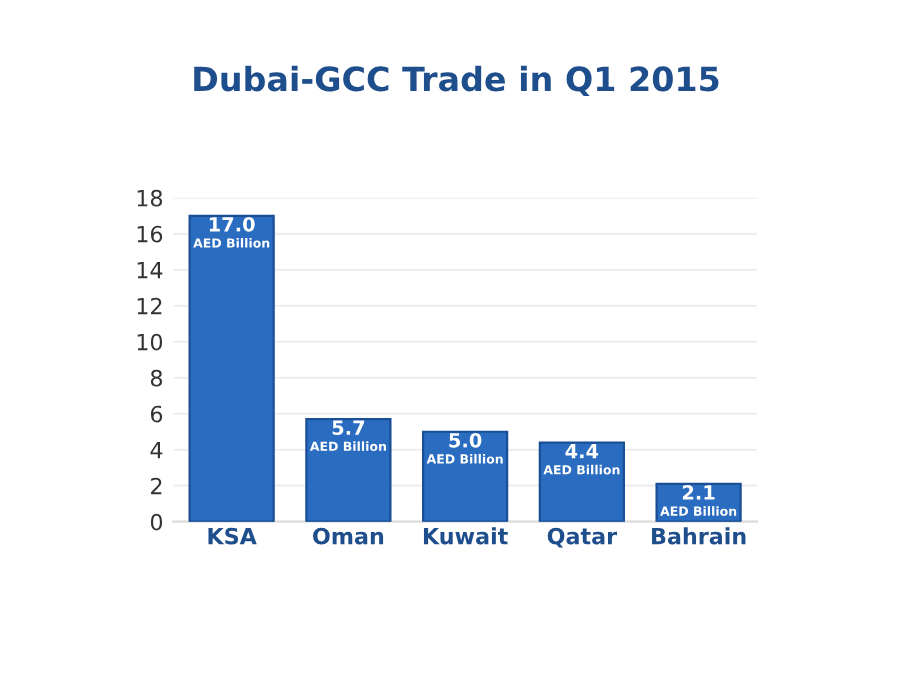 The height and width of the screenshot is (682, 912). Describe the element at coordinates (465, 536) in the screenshot. I see `x-tick-label: Kuwait` at that location.